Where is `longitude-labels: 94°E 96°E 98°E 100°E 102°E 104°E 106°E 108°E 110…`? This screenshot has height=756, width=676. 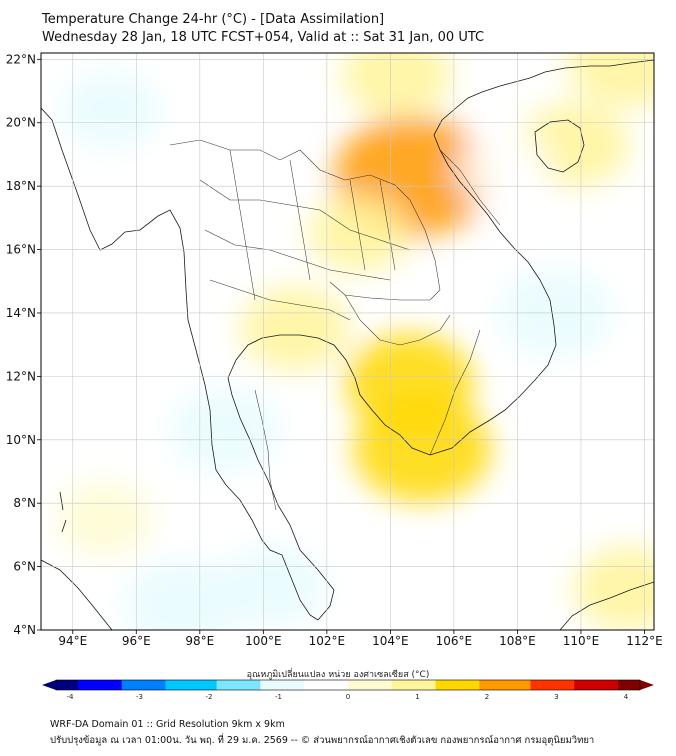
longitude-labels: 94°E 96°E 98°E 100°E 102°E 104°E 106°E 108°E 110… is located at coordinates (360, 639).